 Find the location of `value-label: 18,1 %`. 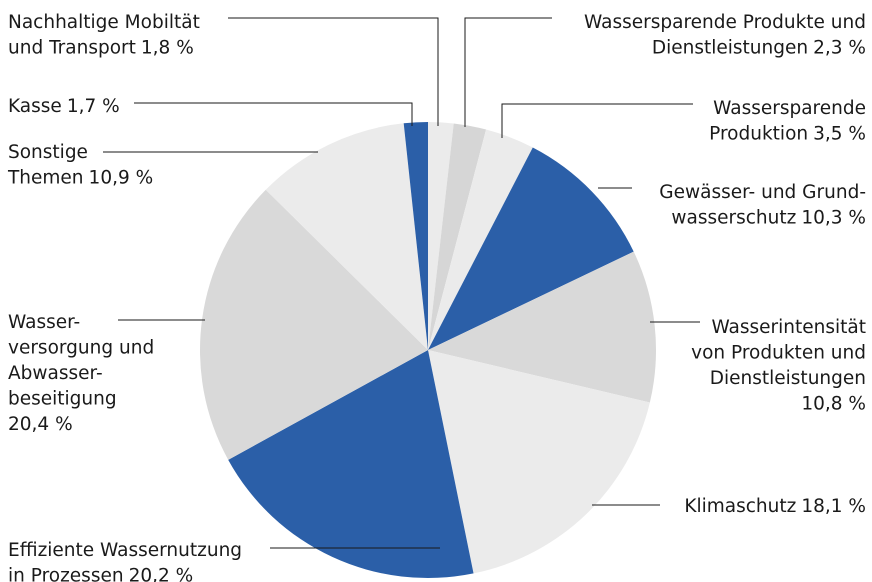

value-label: 18,1 % is located at coordinates (833, 506).